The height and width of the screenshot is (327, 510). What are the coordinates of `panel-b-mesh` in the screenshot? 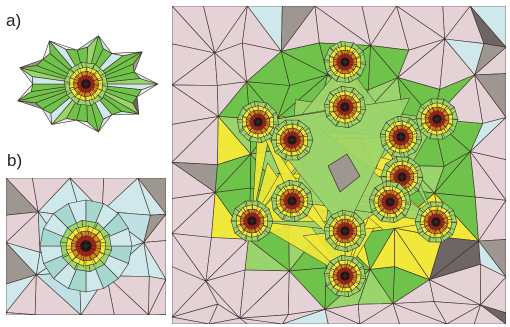 It's located at (86, 246).